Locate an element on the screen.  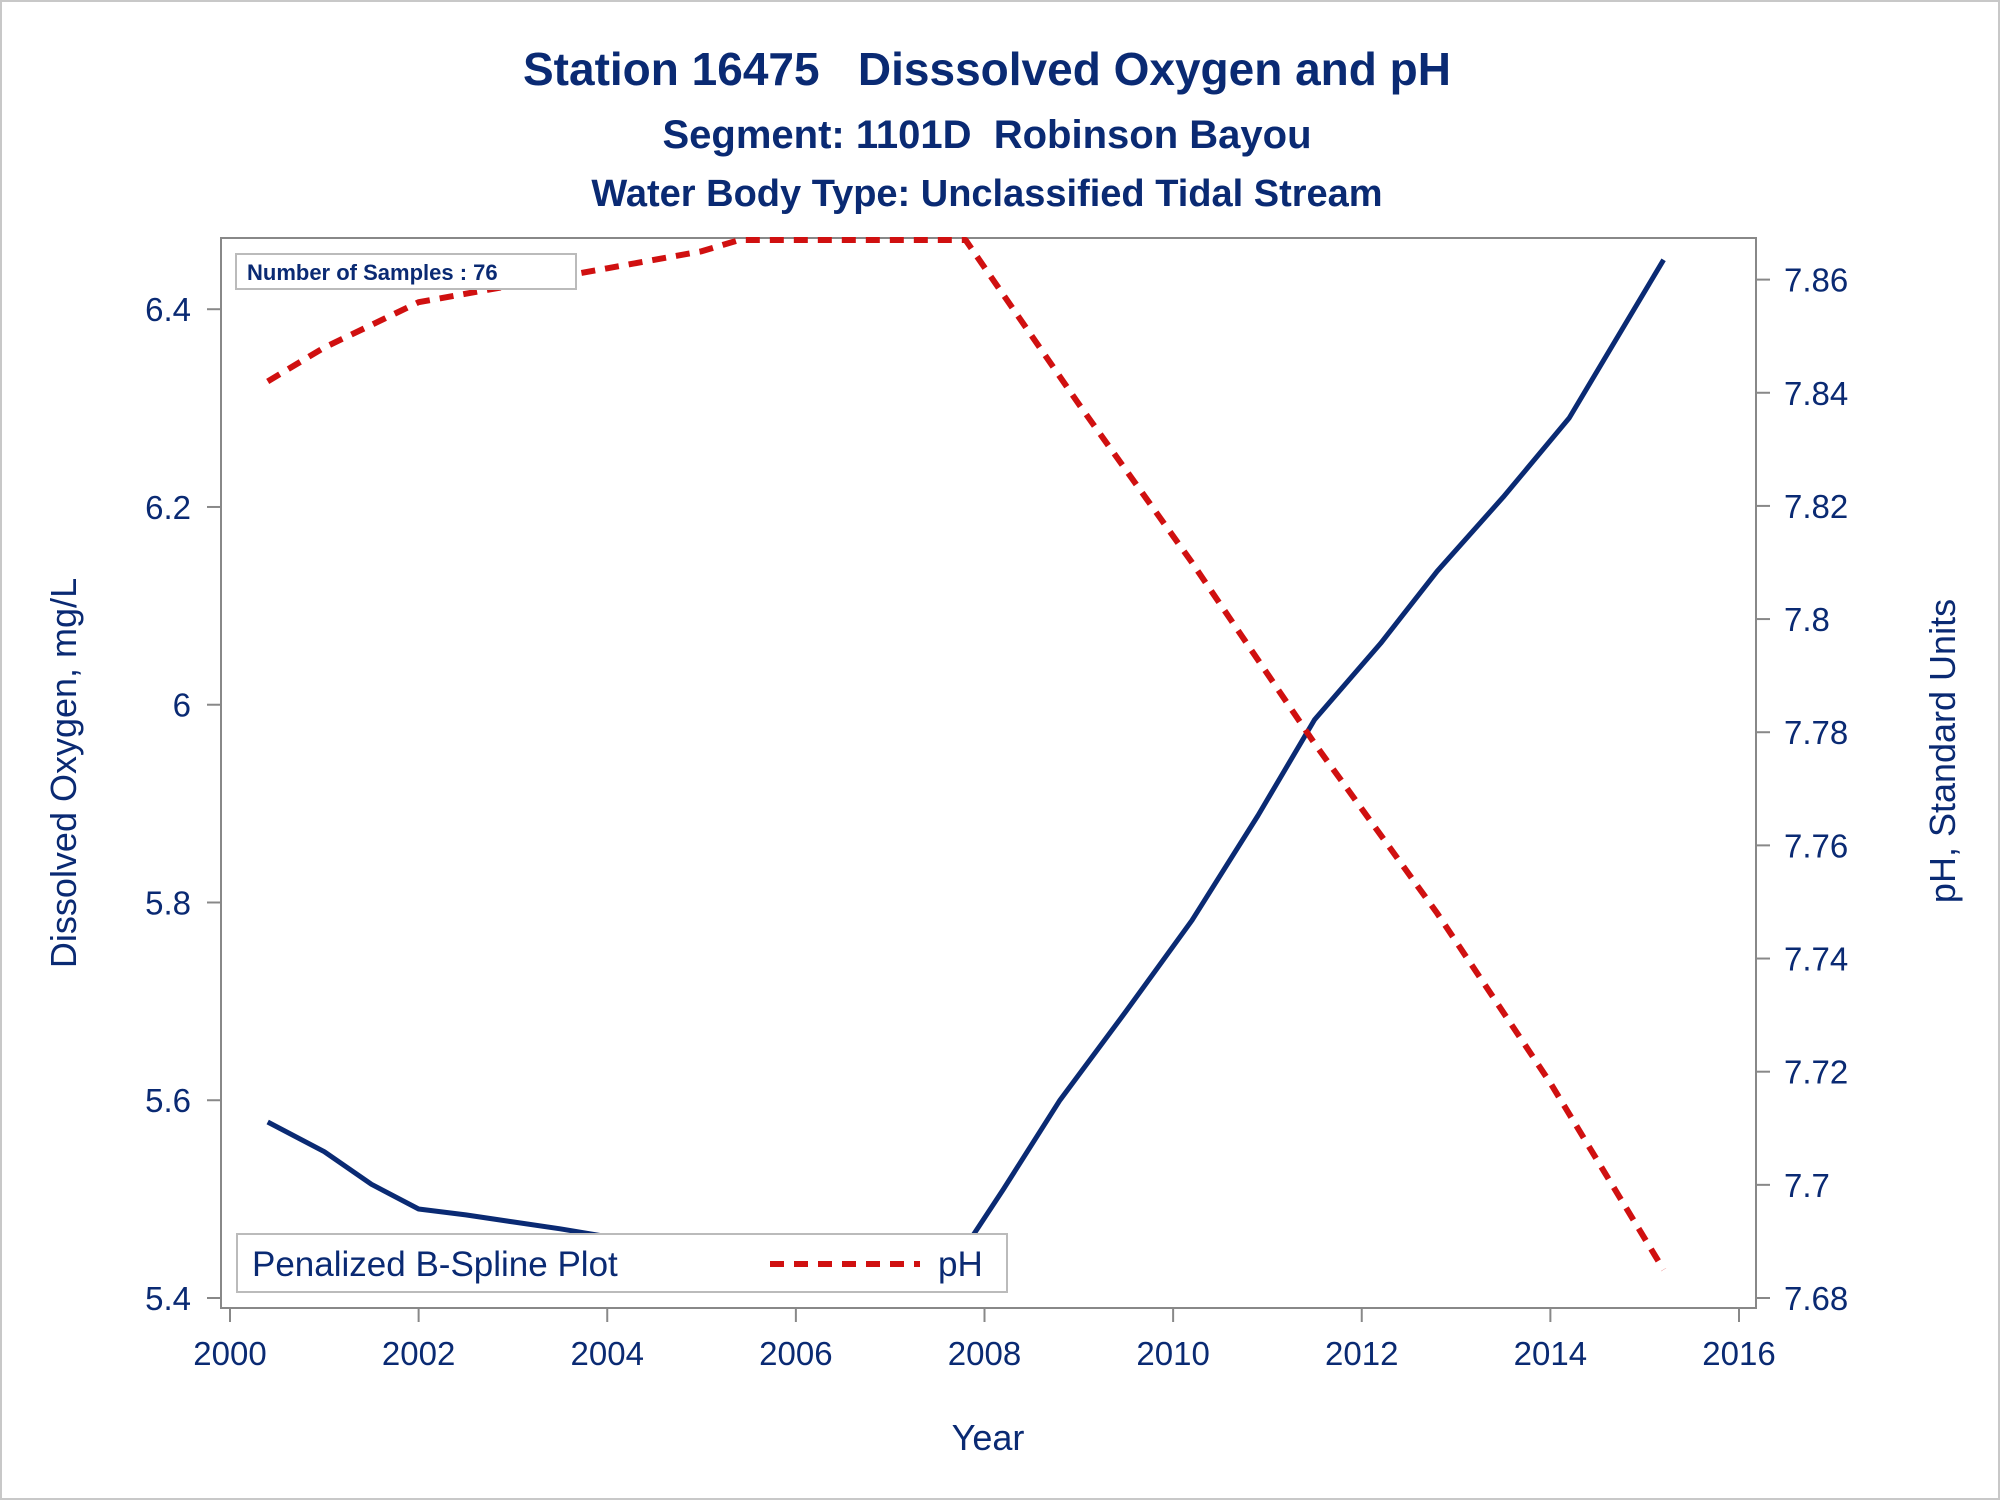
legend: Penalized B-Spline Plot pH is located at coordinates (622, 1263).